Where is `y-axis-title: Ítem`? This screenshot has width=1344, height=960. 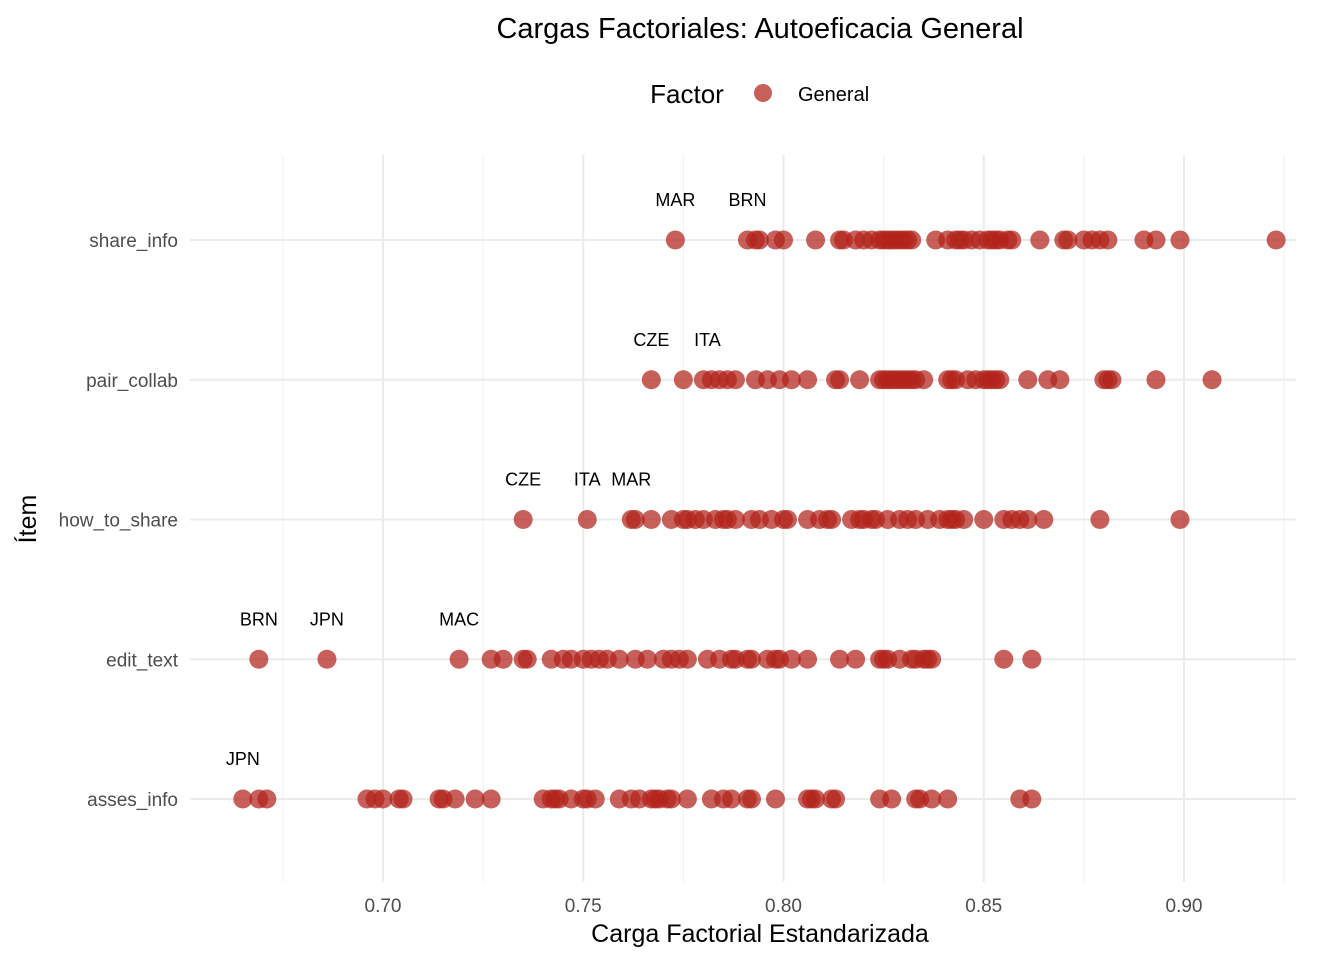
y-axis-title: Ítem is located at coordinates (27, 519).